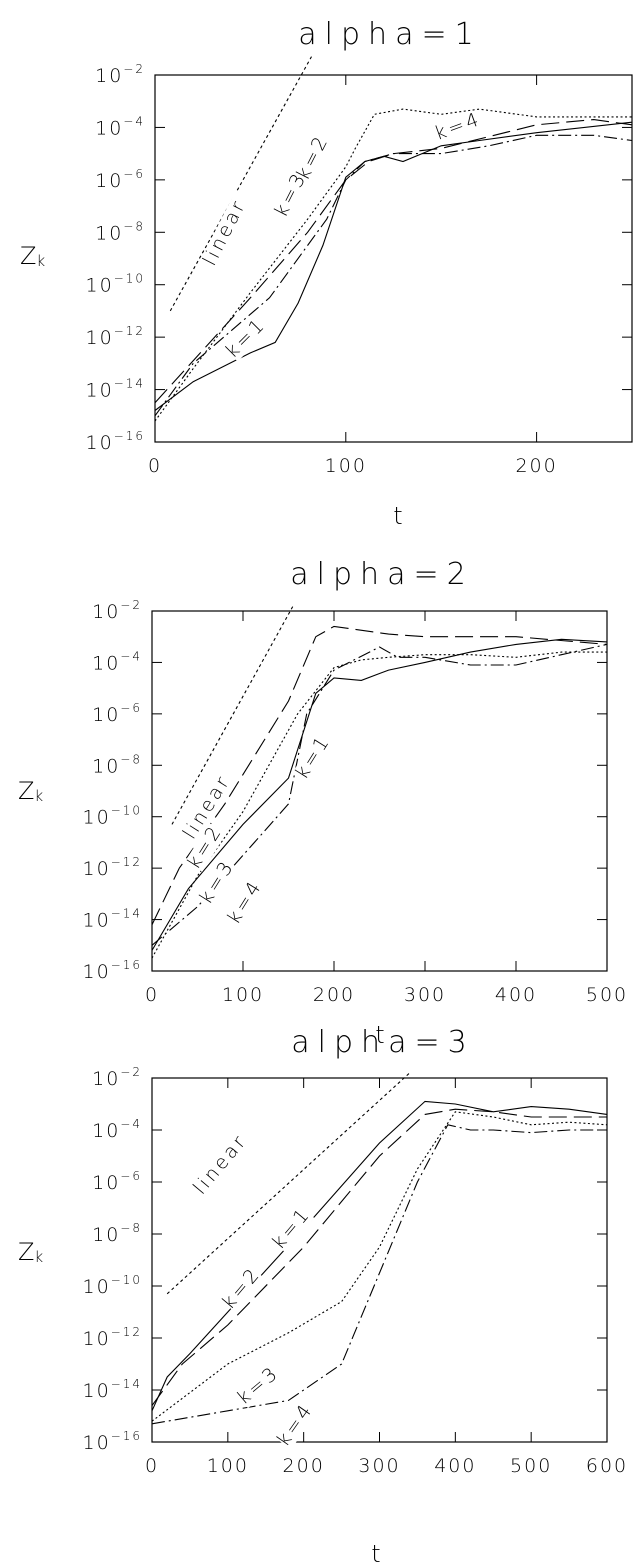 The width and height of the screenshot is (635, 1567). What do you see at coordinates (381, 574) in the screenshot?
I see `chart-title: alpha=2` at bounding box center [381, 574].